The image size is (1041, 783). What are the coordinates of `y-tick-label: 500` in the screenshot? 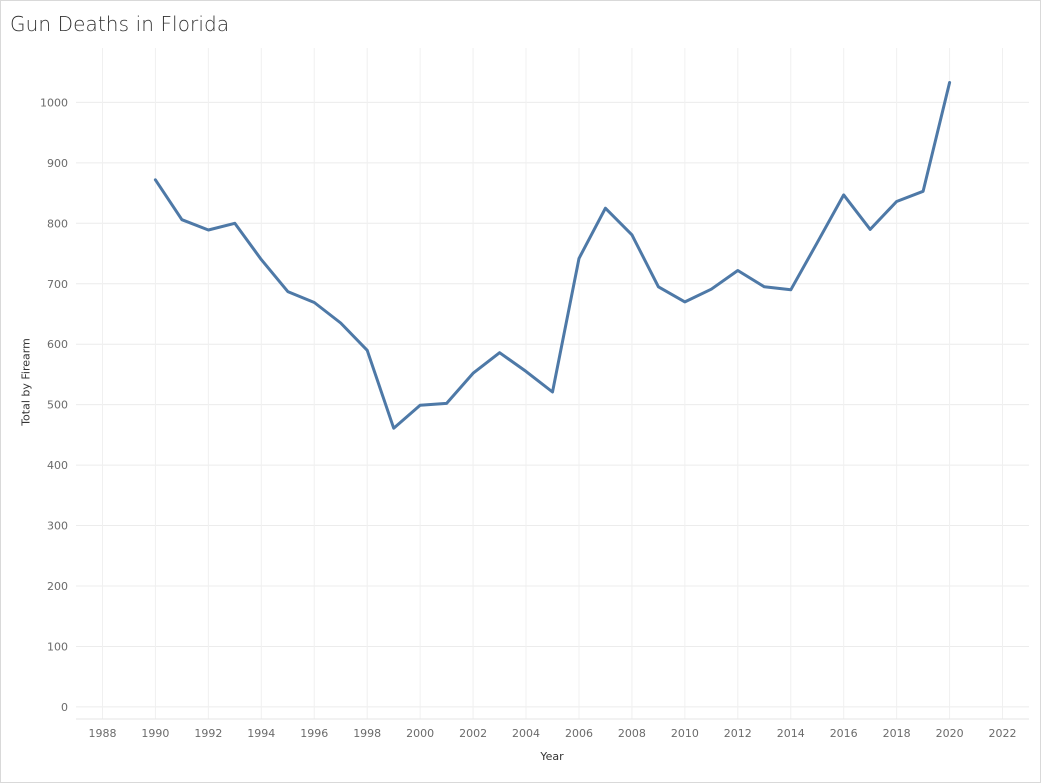 It's located at (57, 405).